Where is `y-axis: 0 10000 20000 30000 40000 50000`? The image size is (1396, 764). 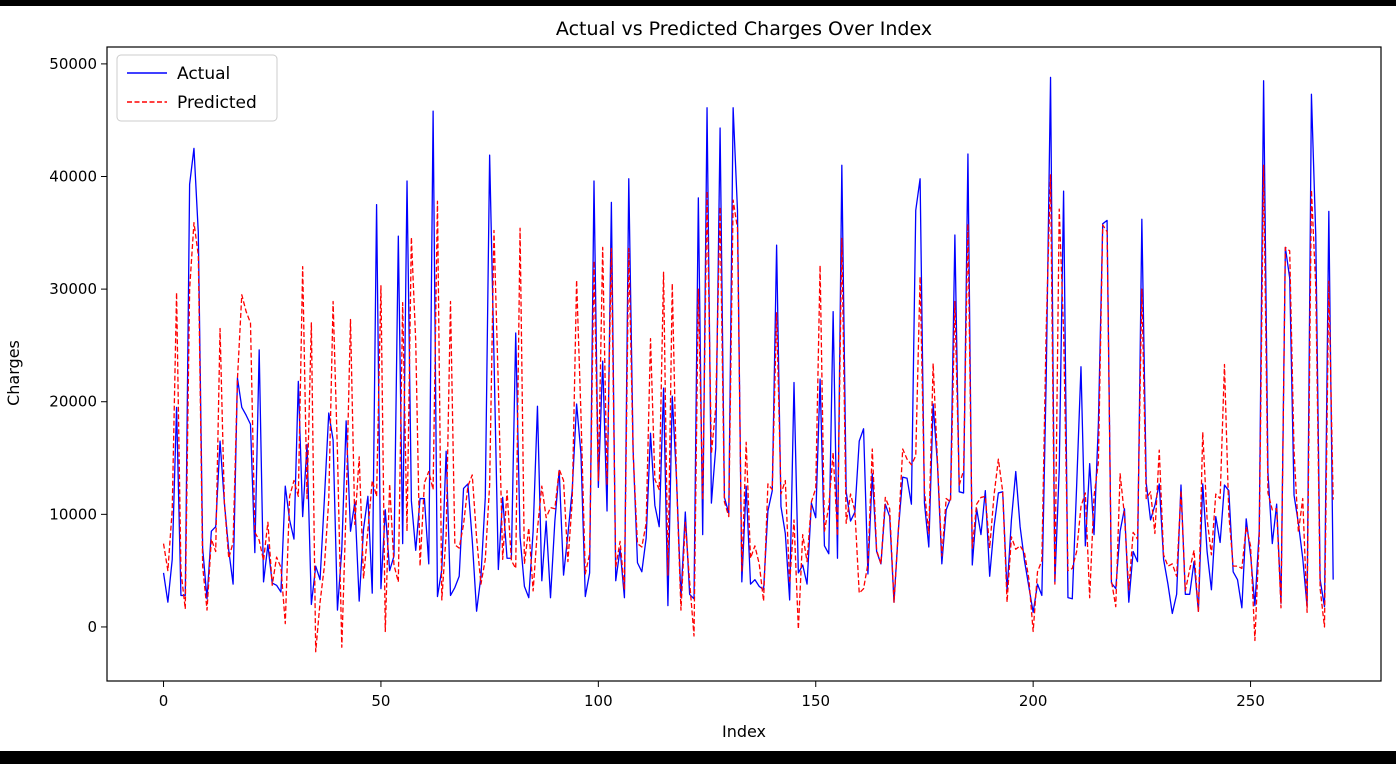 y-axis: 0 10000 20000 30000 40000 50000 is located at coordinates (78, 345).